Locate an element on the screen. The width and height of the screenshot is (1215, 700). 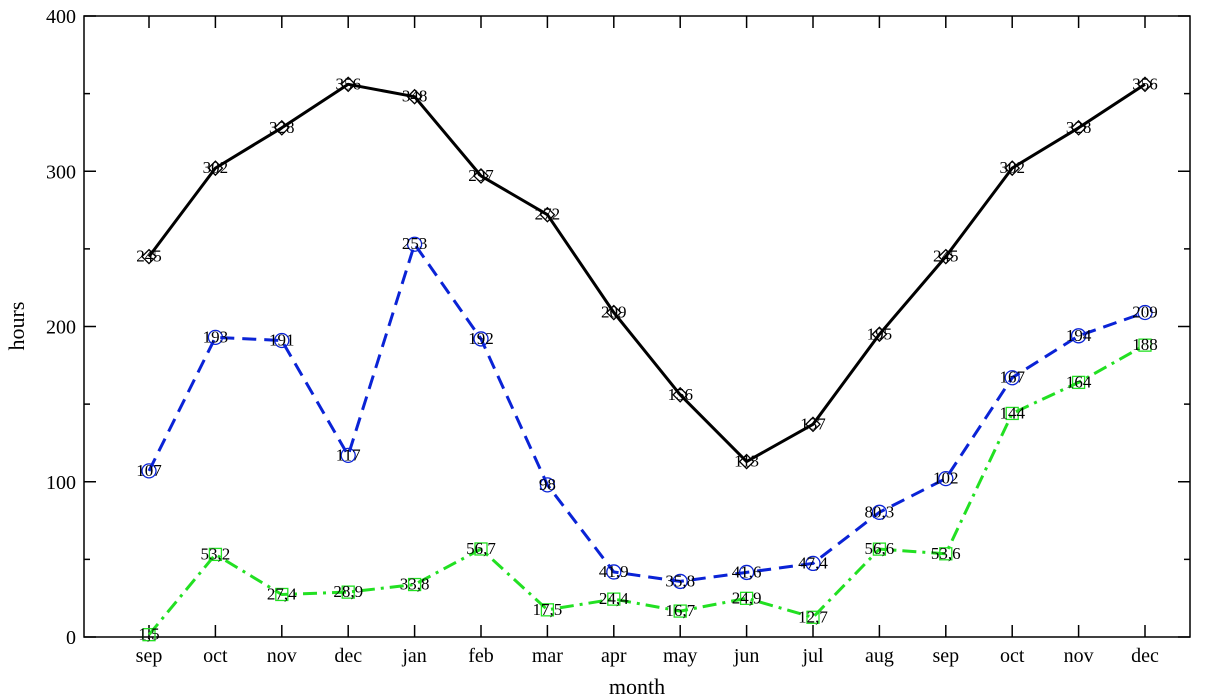
x-tick-label: apr is located at coordinates (614, 656).